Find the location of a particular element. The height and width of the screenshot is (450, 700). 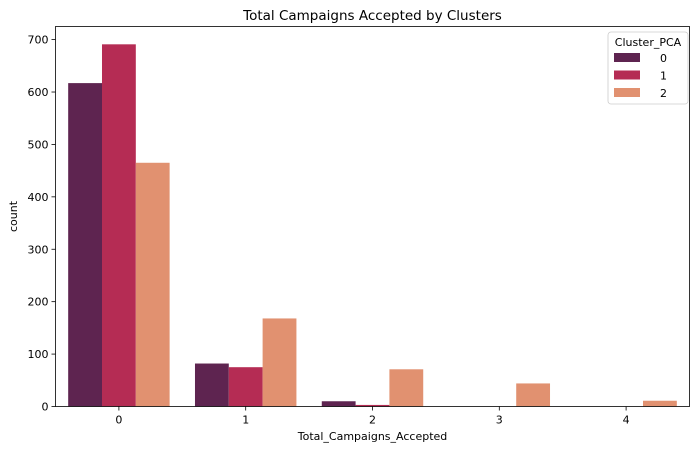

y-tick-label: 700 is located at coordinates (38, 40).